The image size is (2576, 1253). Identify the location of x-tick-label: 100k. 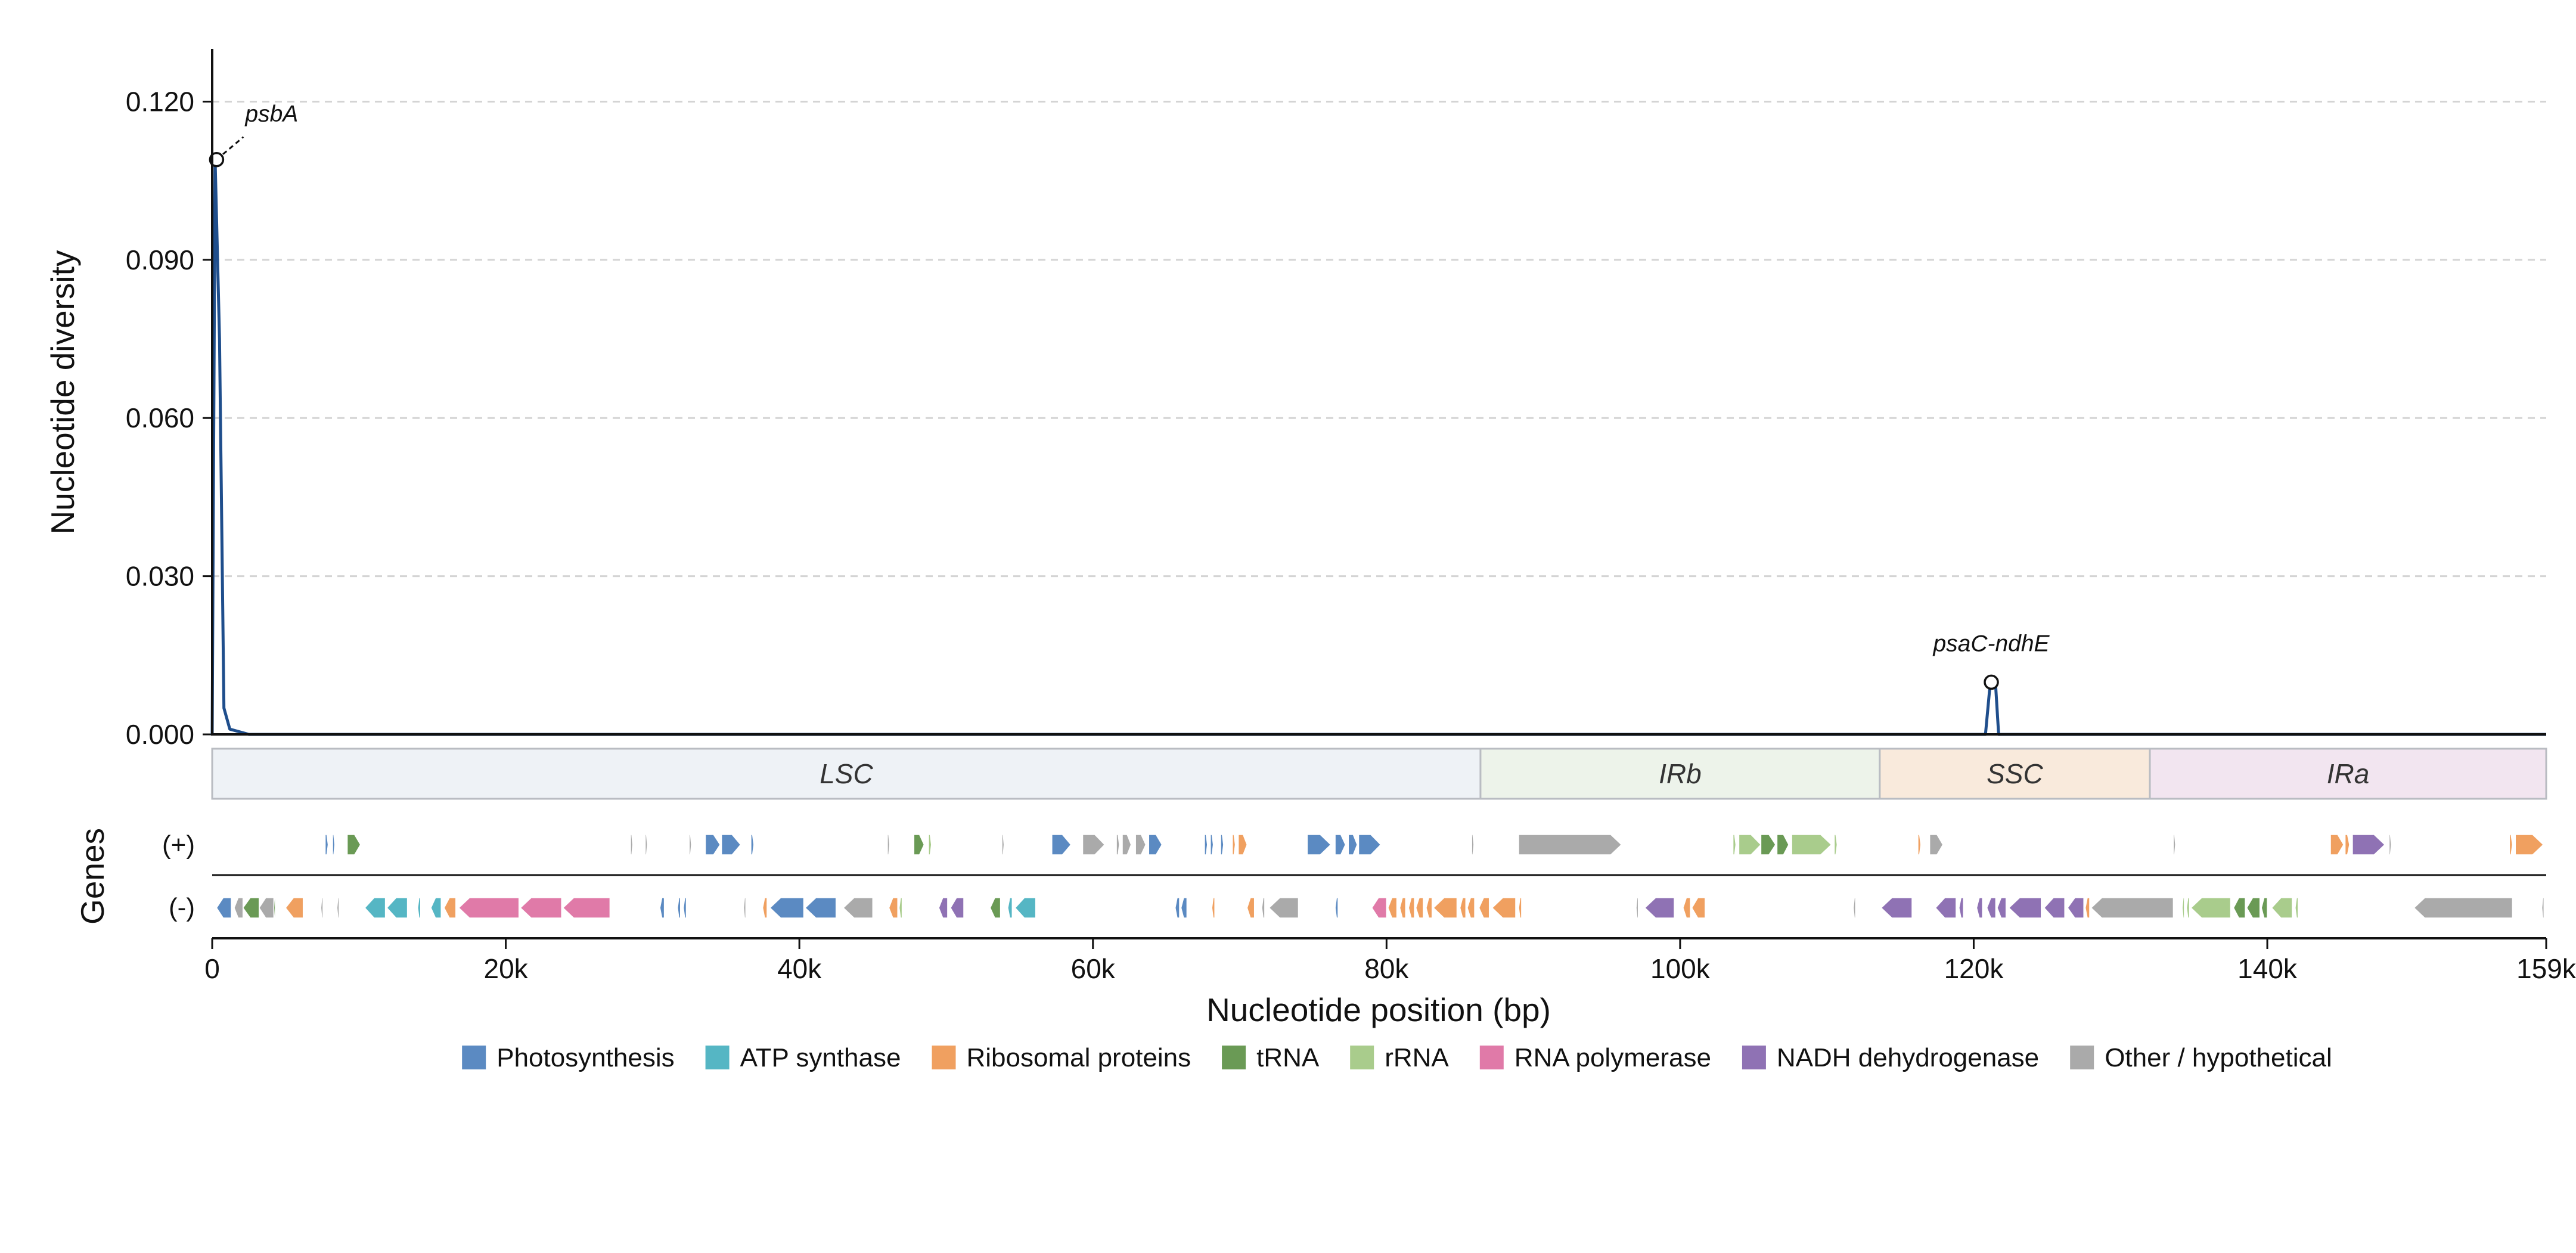
(1681, 968).